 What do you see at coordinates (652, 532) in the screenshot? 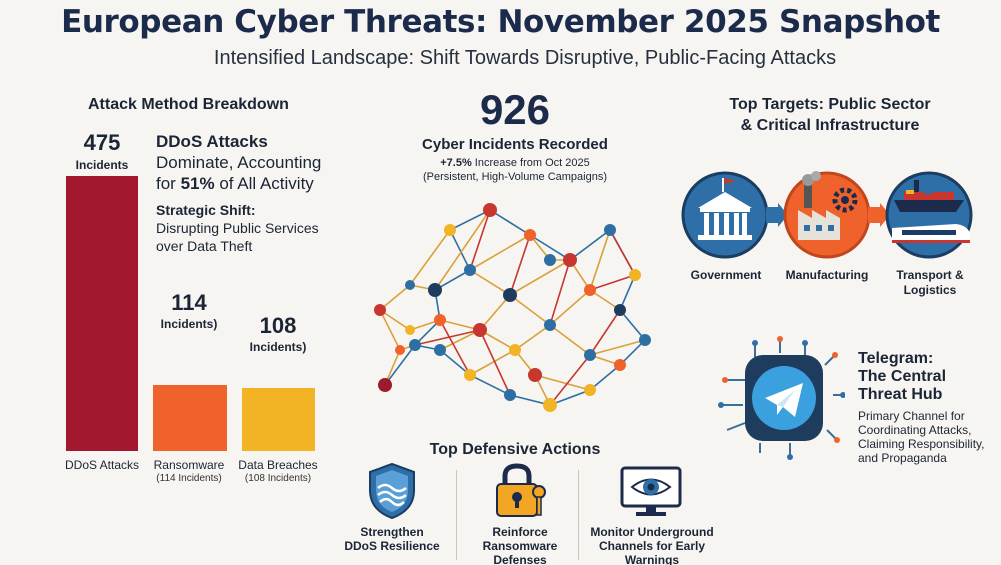
I see `defense-item-line1: Monitor Underground` at bounding box center [652, 532].